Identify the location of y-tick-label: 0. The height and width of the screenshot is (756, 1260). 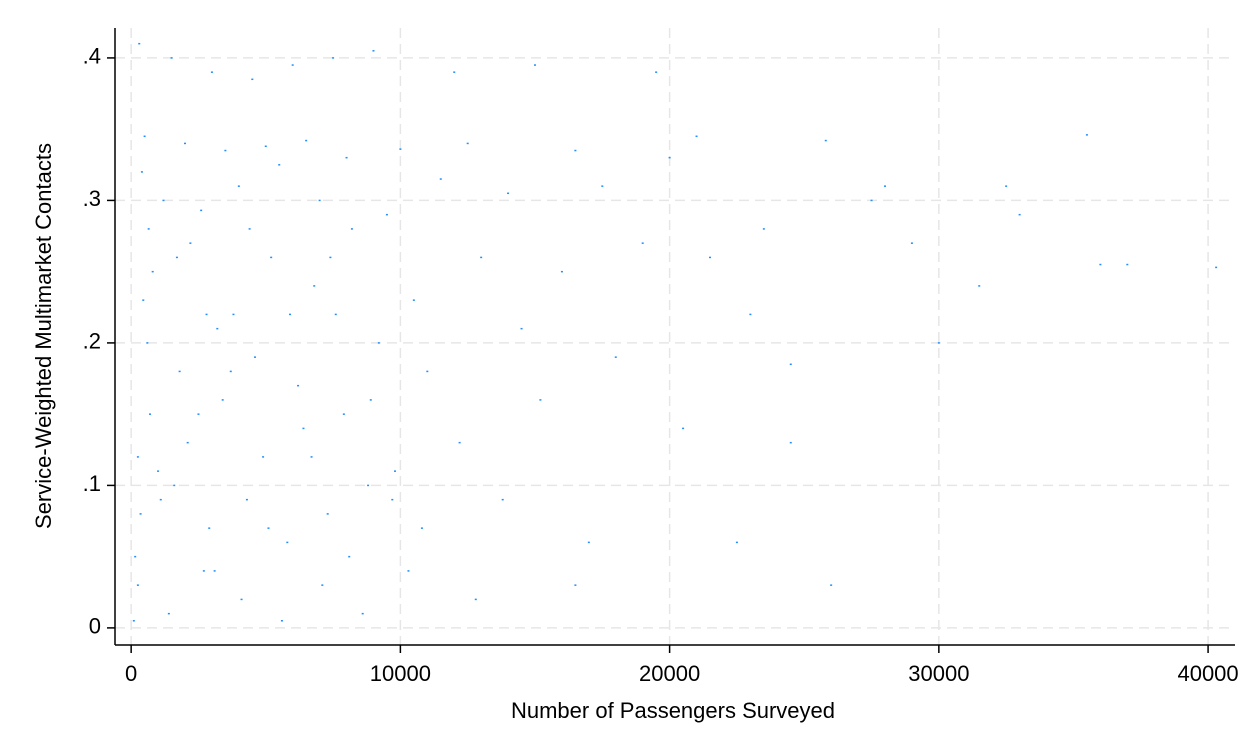
(95, 626).